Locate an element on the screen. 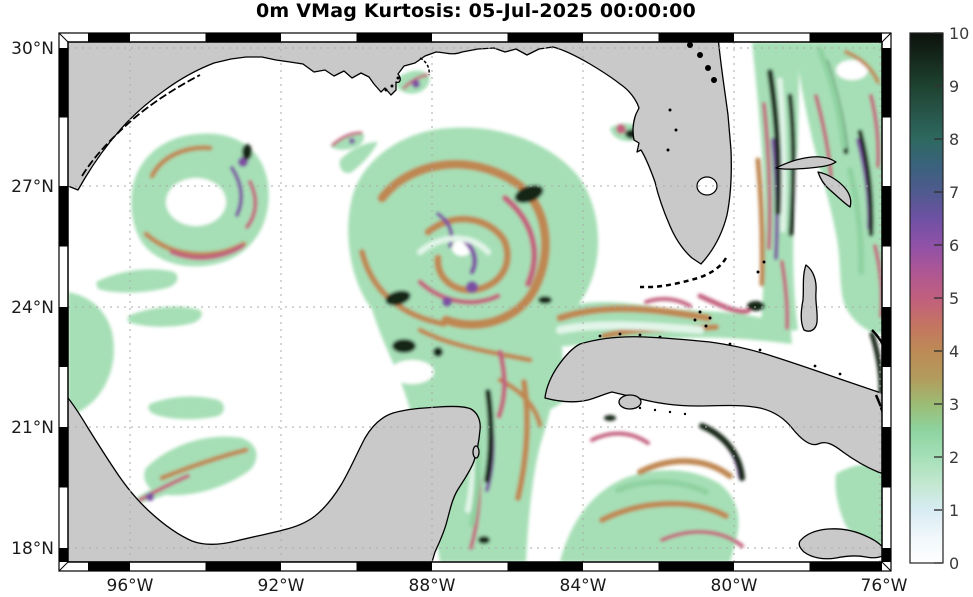 The width and height of the screenshot is (973, 597). frame-bottom-segments is located at coordinates (485, 566).